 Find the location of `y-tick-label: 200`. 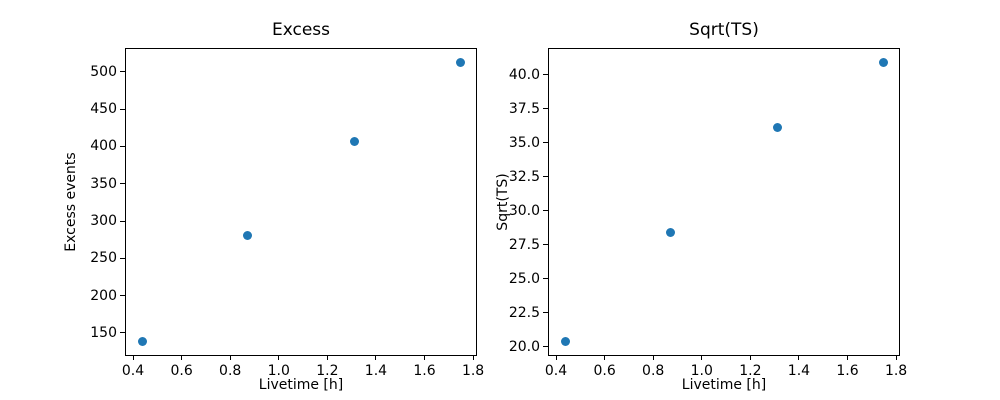

y-tick-label: 200 is located at coordinates (103, 295).